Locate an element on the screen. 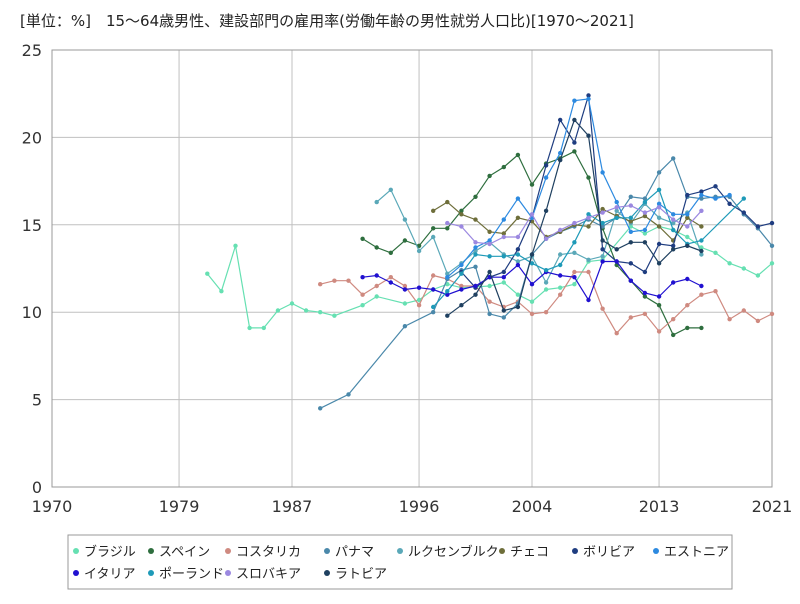 The width and height of the screenshot is (800, 604). series-line is located at coordinates (567, 221).